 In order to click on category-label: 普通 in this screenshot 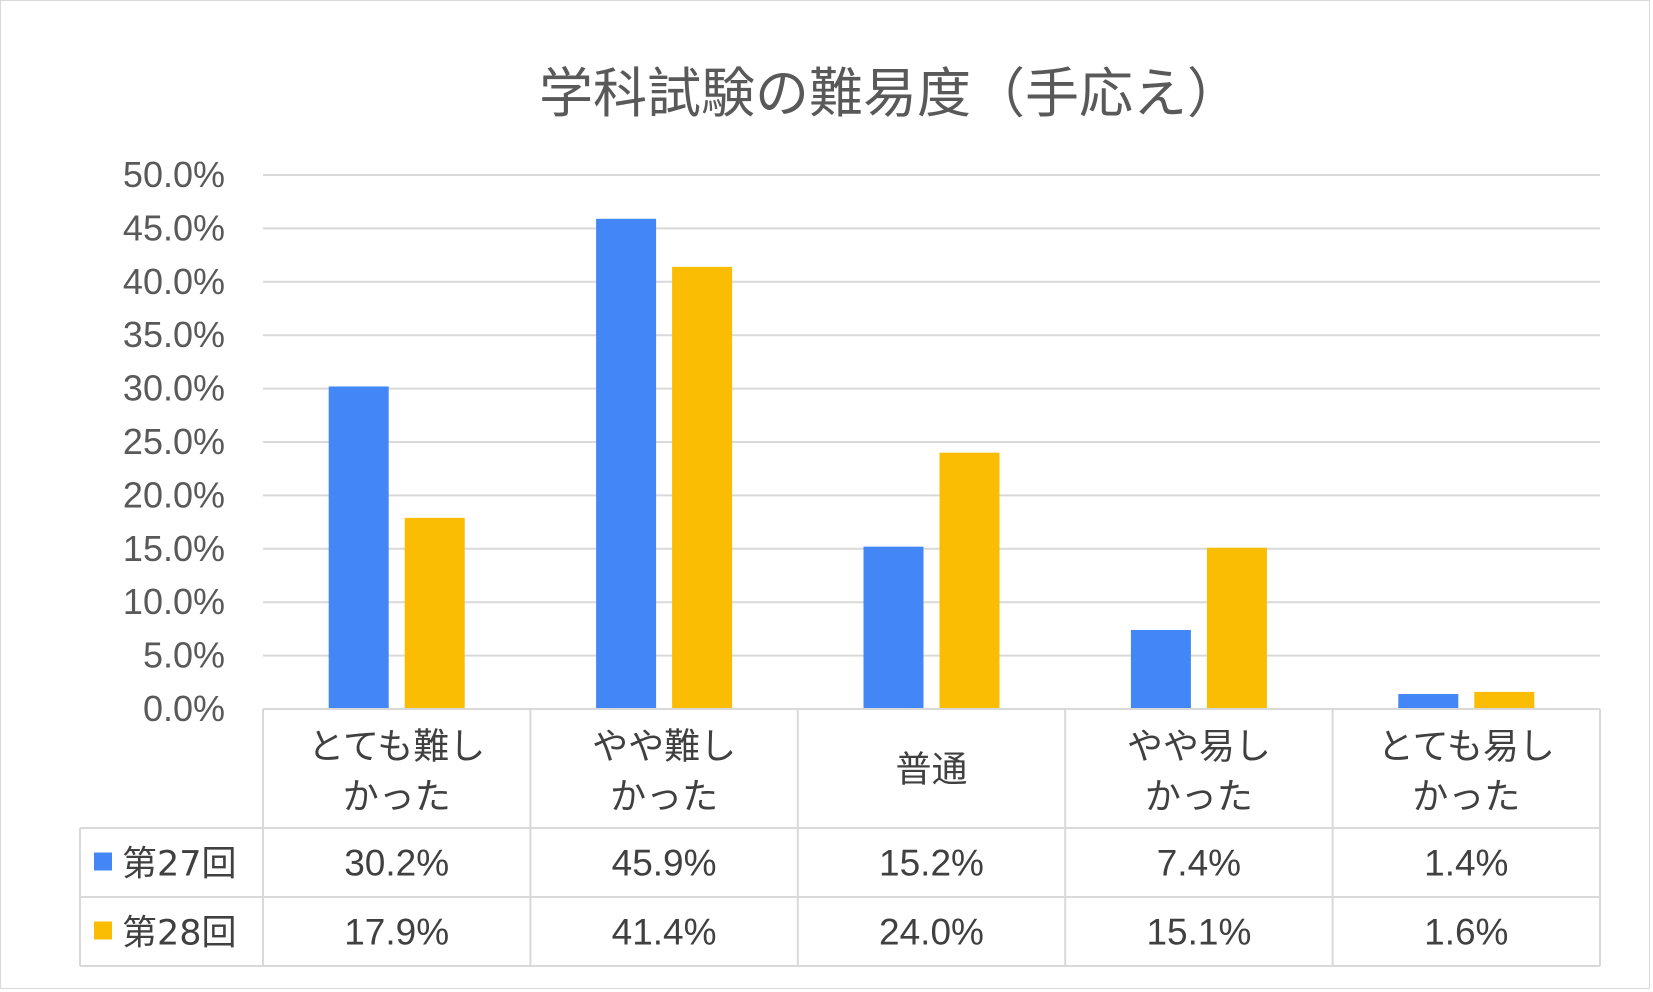, I will do `click(931, 770)`.